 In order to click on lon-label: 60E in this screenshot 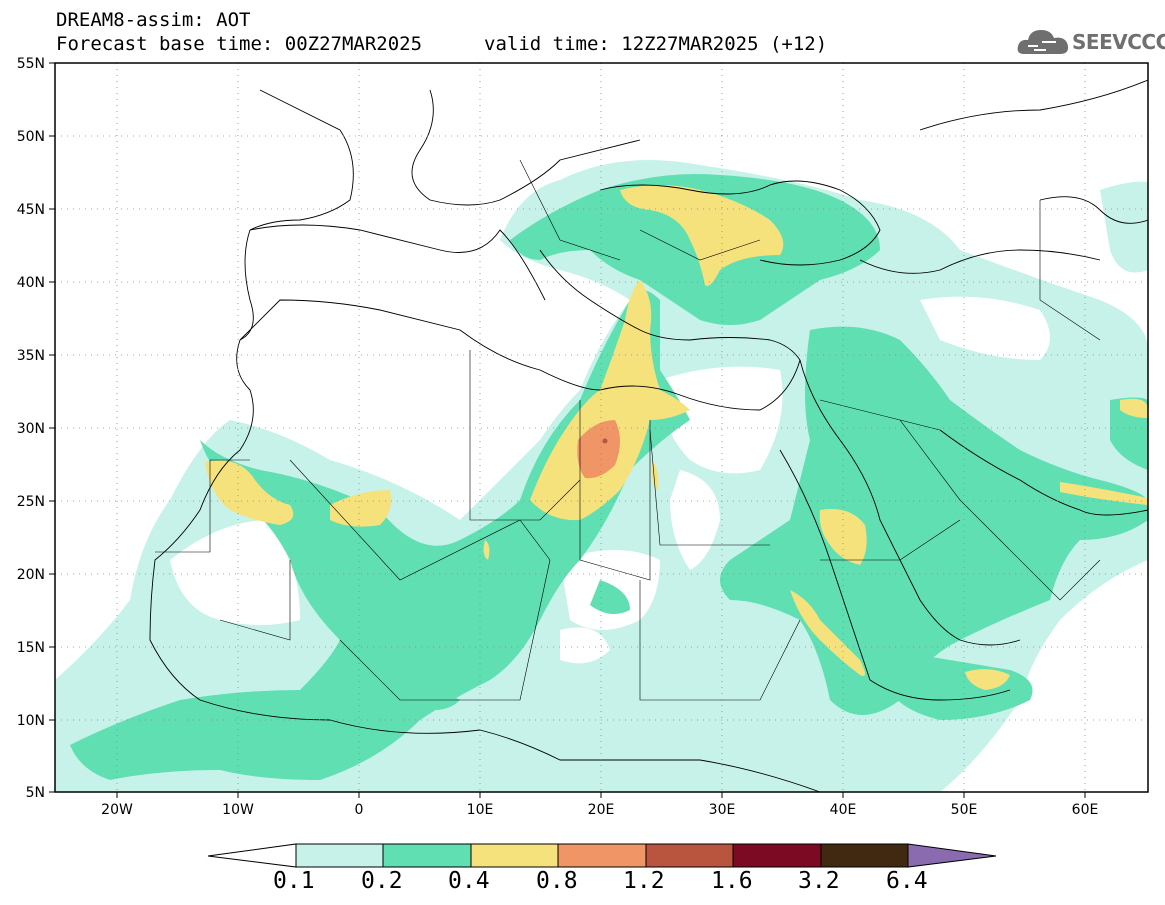, I will do `click(1085, 810)`.